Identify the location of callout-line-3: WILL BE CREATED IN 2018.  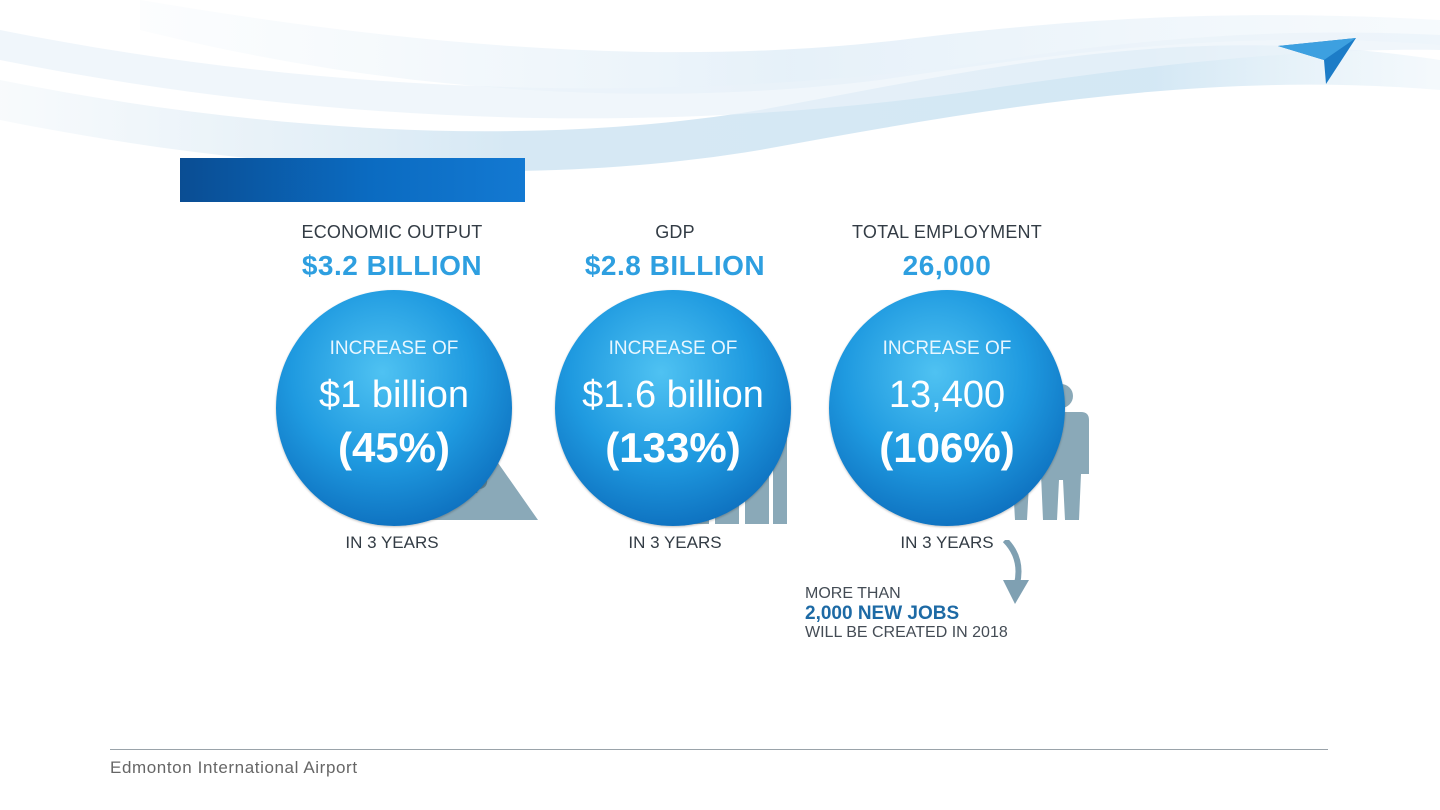
(906, 632).